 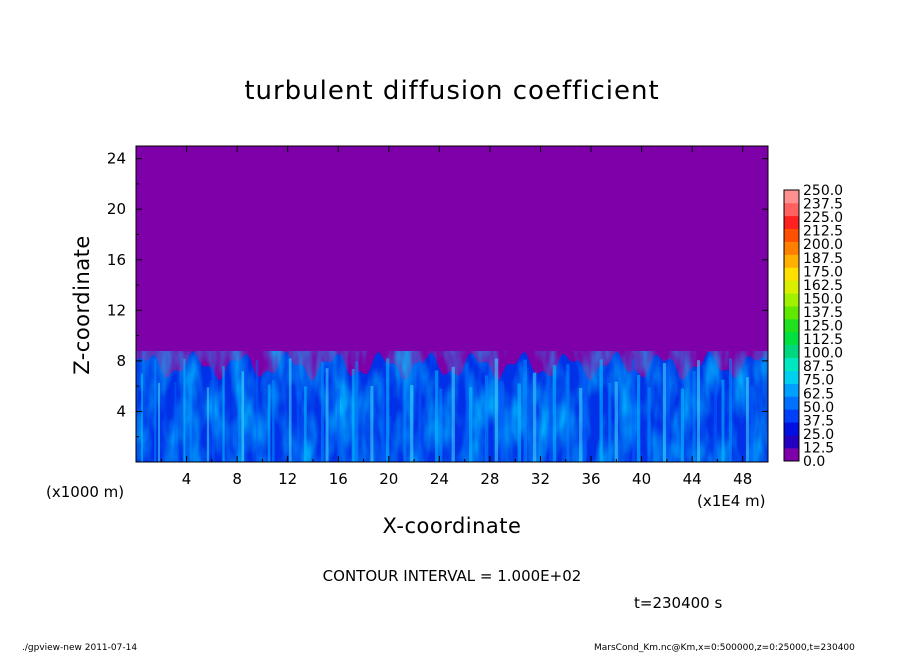 I want to click on colorbar-frame, so click(x=791, y=325).